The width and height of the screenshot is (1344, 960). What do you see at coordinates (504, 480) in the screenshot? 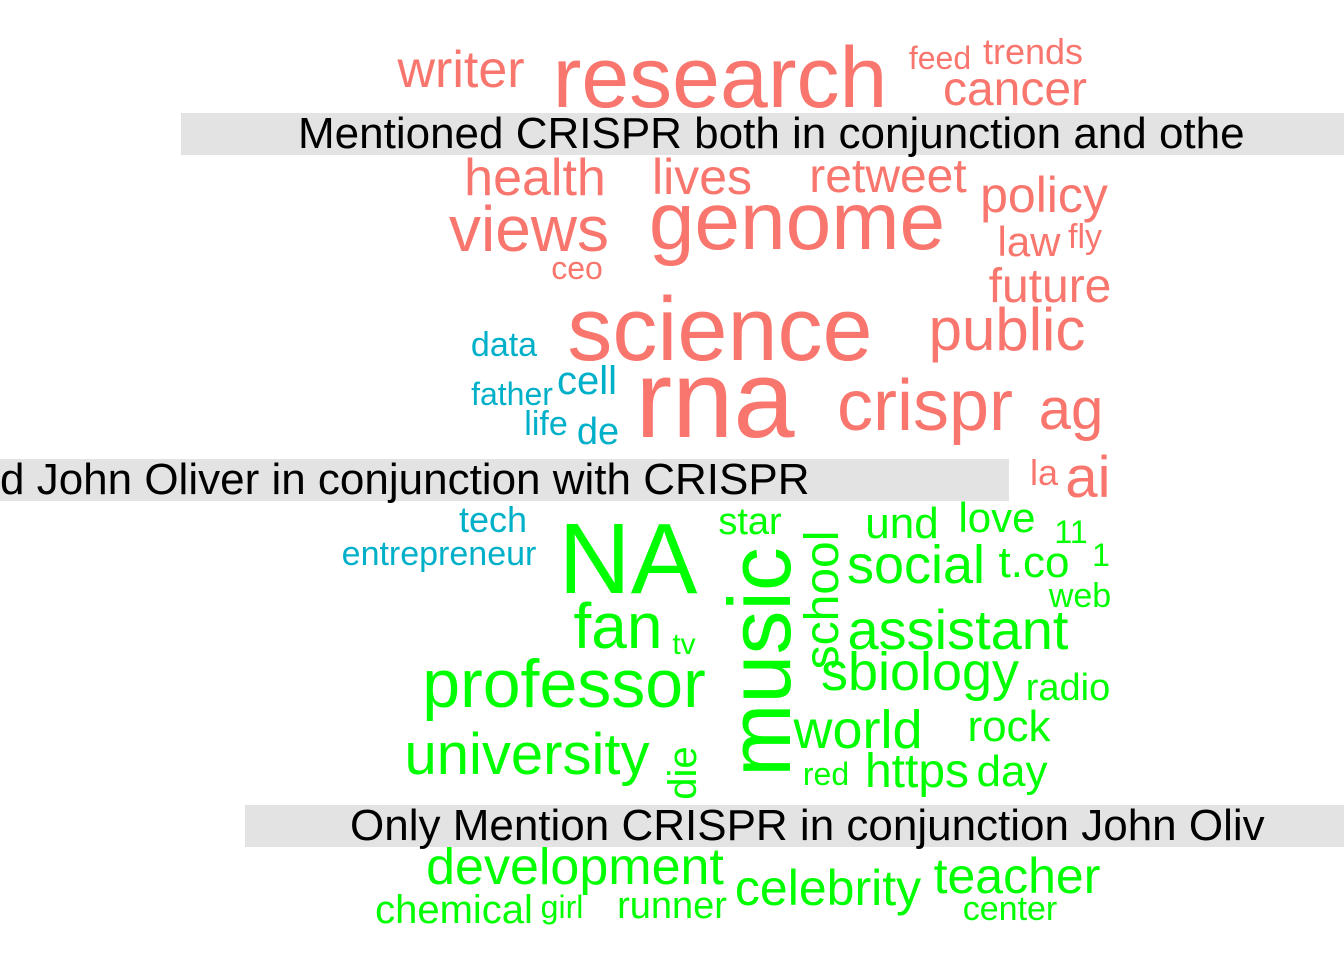
I see `group-label-middle: d John Oliver in conjunction with CRISPR` at bounding box center [504, 480].